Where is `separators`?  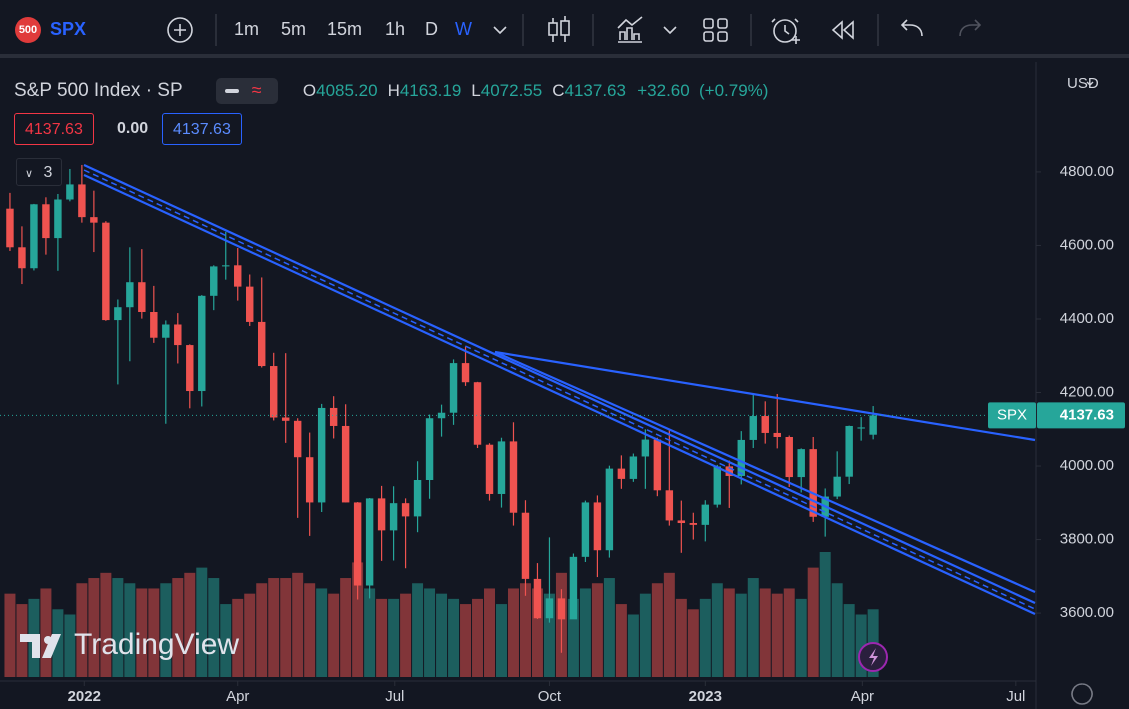
separators is located at coordinates (547, 30).